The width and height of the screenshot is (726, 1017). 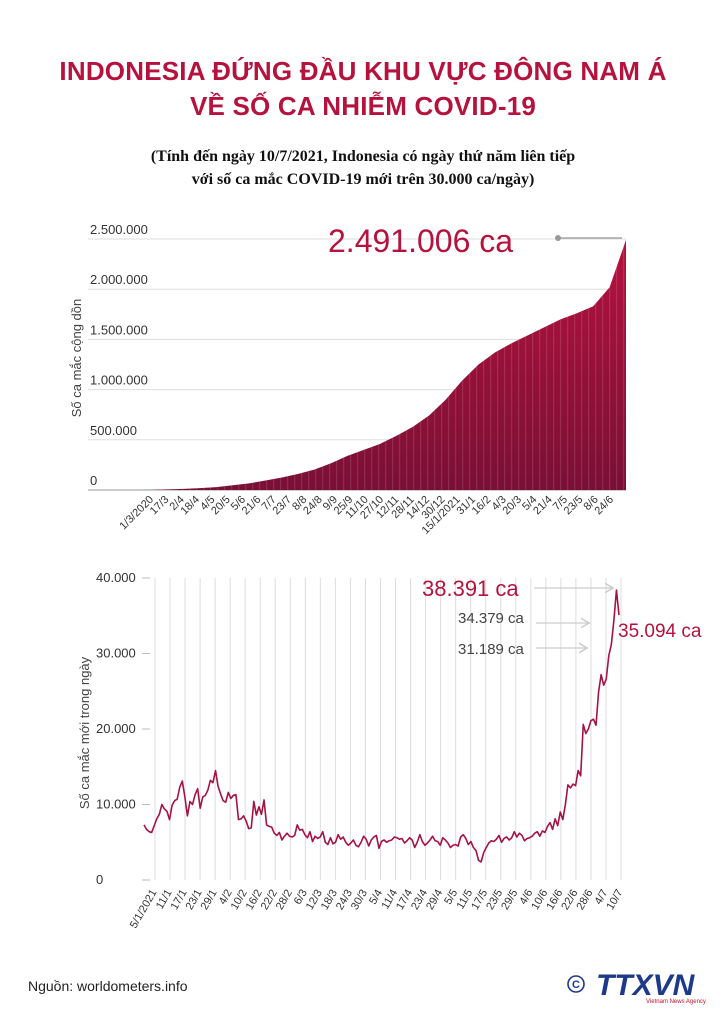 What do you see at coordinates (116, 653) in the screenshot?
I see `daily-y-tick-label: 30.000` at bounding box center [116, 653].